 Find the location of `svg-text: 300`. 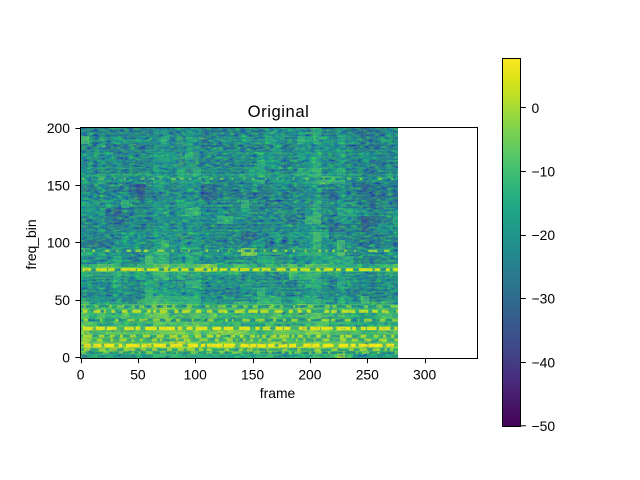

svg-text: 300 is located at coordinates (424, 374).